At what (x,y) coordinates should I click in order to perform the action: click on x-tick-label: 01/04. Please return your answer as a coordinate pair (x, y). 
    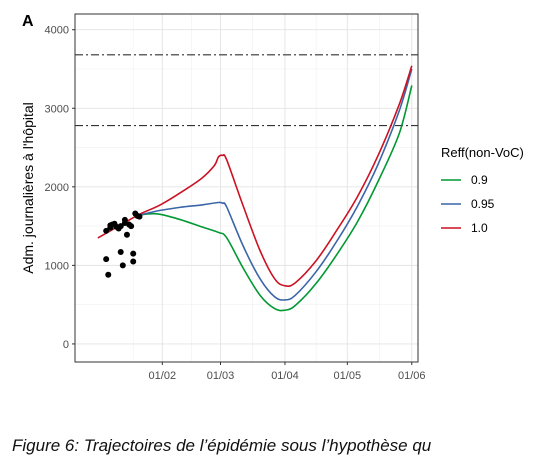
    Looking at the image, I should click on (285, 376).